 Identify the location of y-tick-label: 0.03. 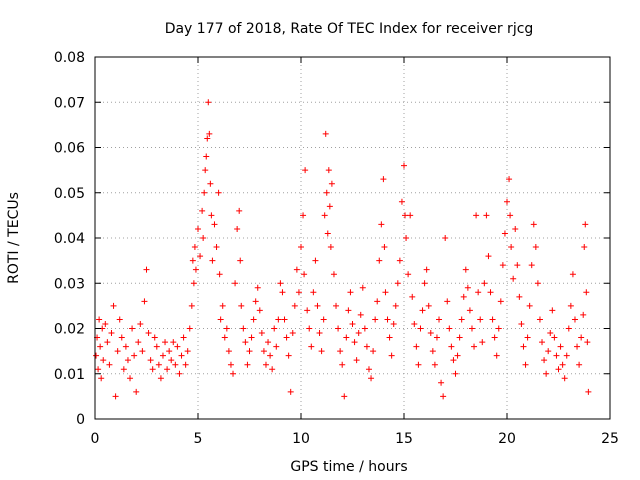
(69, 284).